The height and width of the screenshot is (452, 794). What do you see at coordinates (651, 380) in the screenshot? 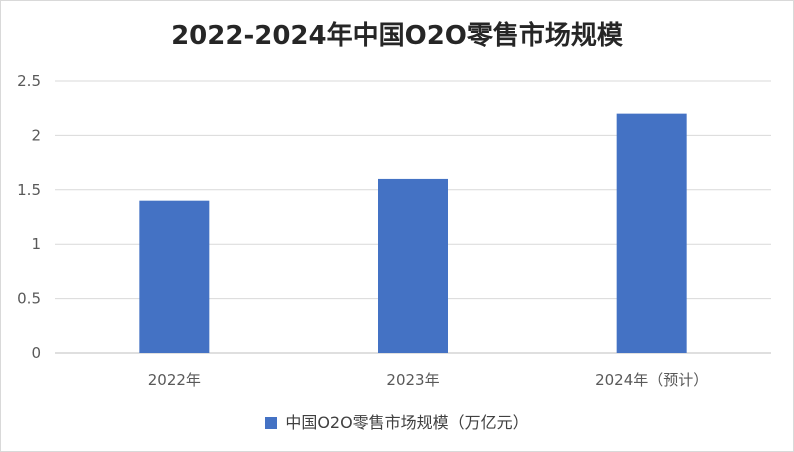
I see `x-tick-label: 2024年（预计）` at bounding box center [651, 380].